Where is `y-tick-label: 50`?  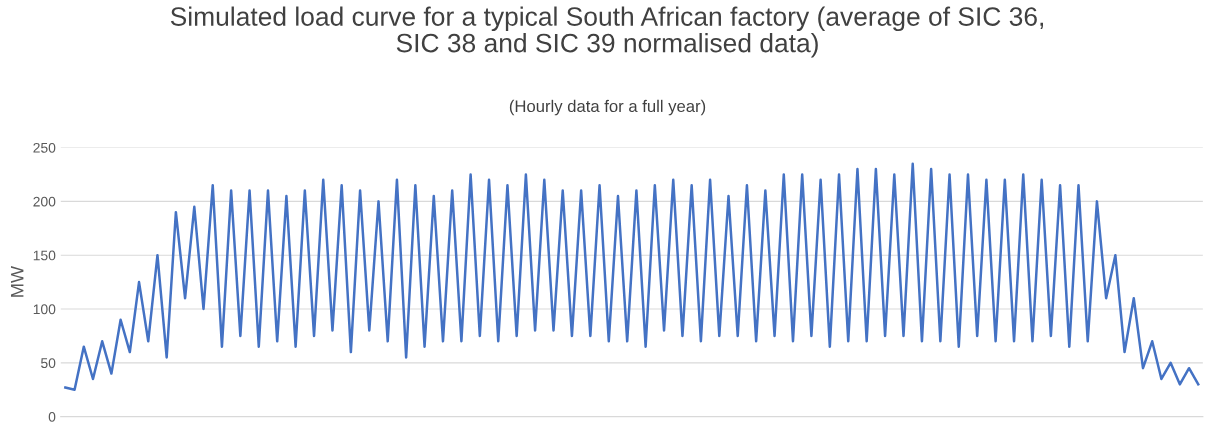
y-tick-label: 50 is located at coordinates (48, 363).